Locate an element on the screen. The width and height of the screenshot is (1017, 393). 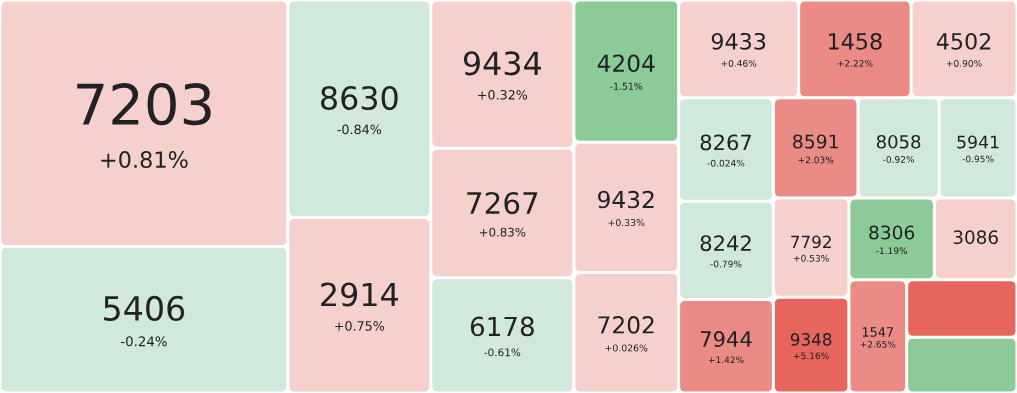
data-label: +0.90% is located at coordinates (964, 63).